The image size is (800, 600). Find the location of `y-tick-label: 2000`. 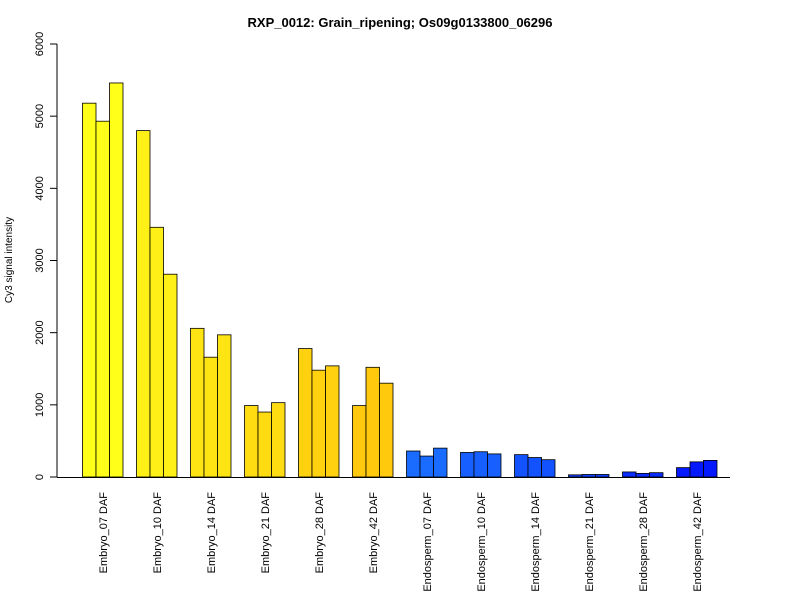

y-tick-label: 2000 is located at coordinates (40, 332).